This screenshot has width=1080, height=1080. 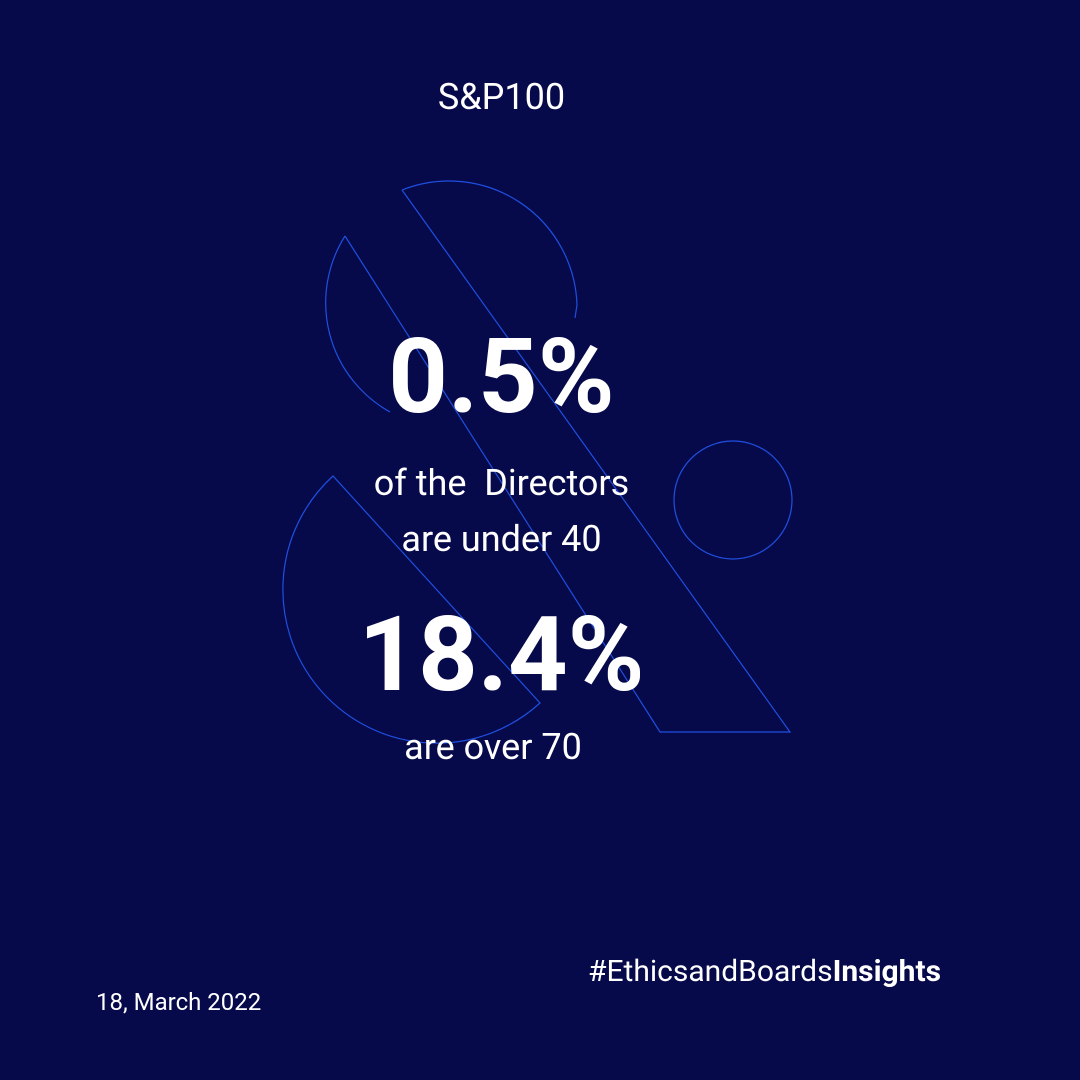 I want to click on stat-figure: 18.4%, so click(x=501, y=655).